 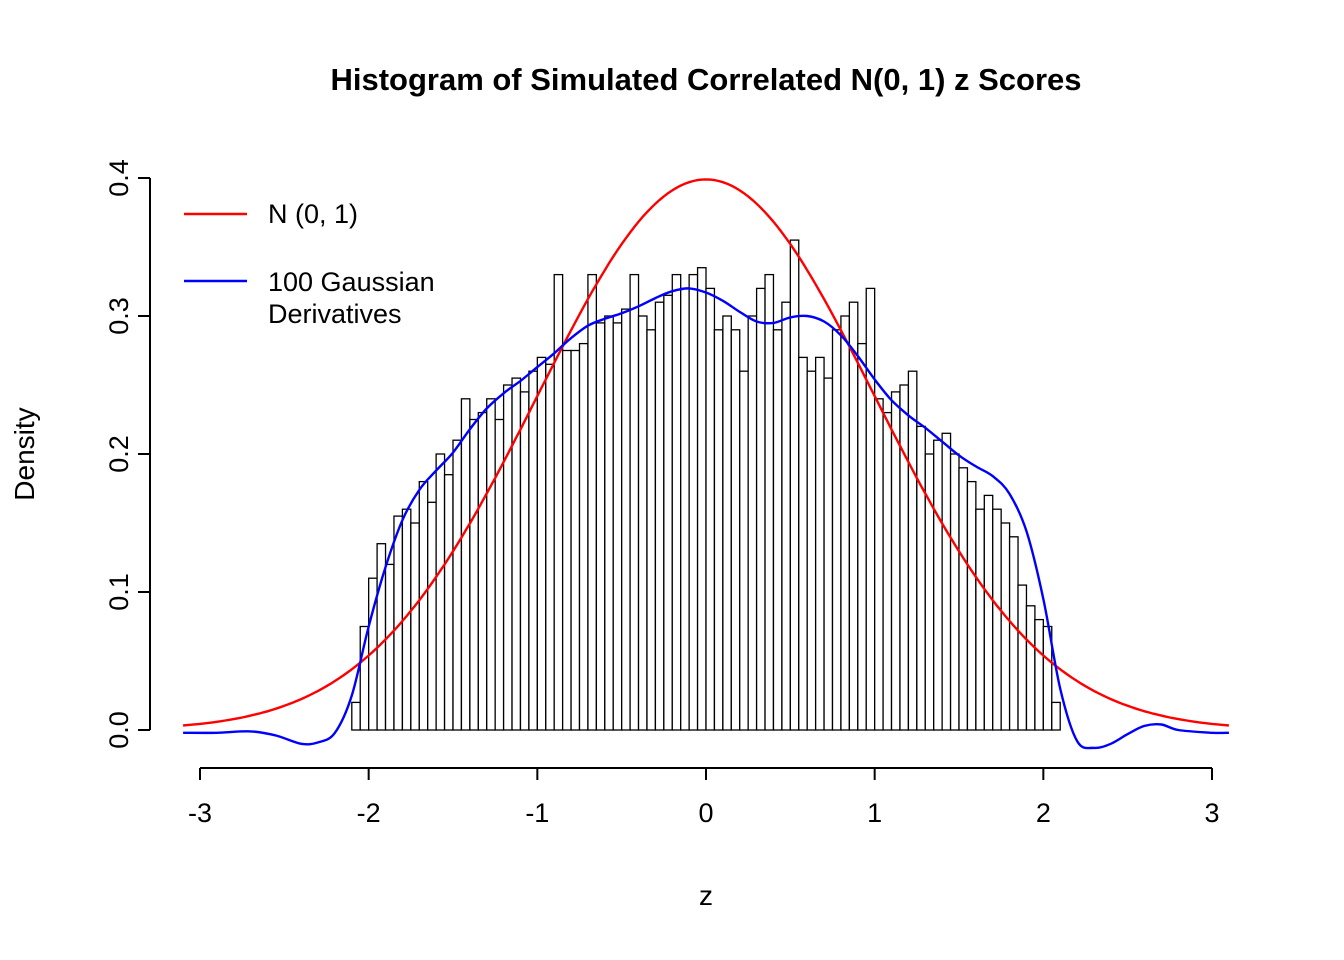 I want to click on legend-label-gaussian-derivatives-line2: Derivatives, so click(x=335, y=314).